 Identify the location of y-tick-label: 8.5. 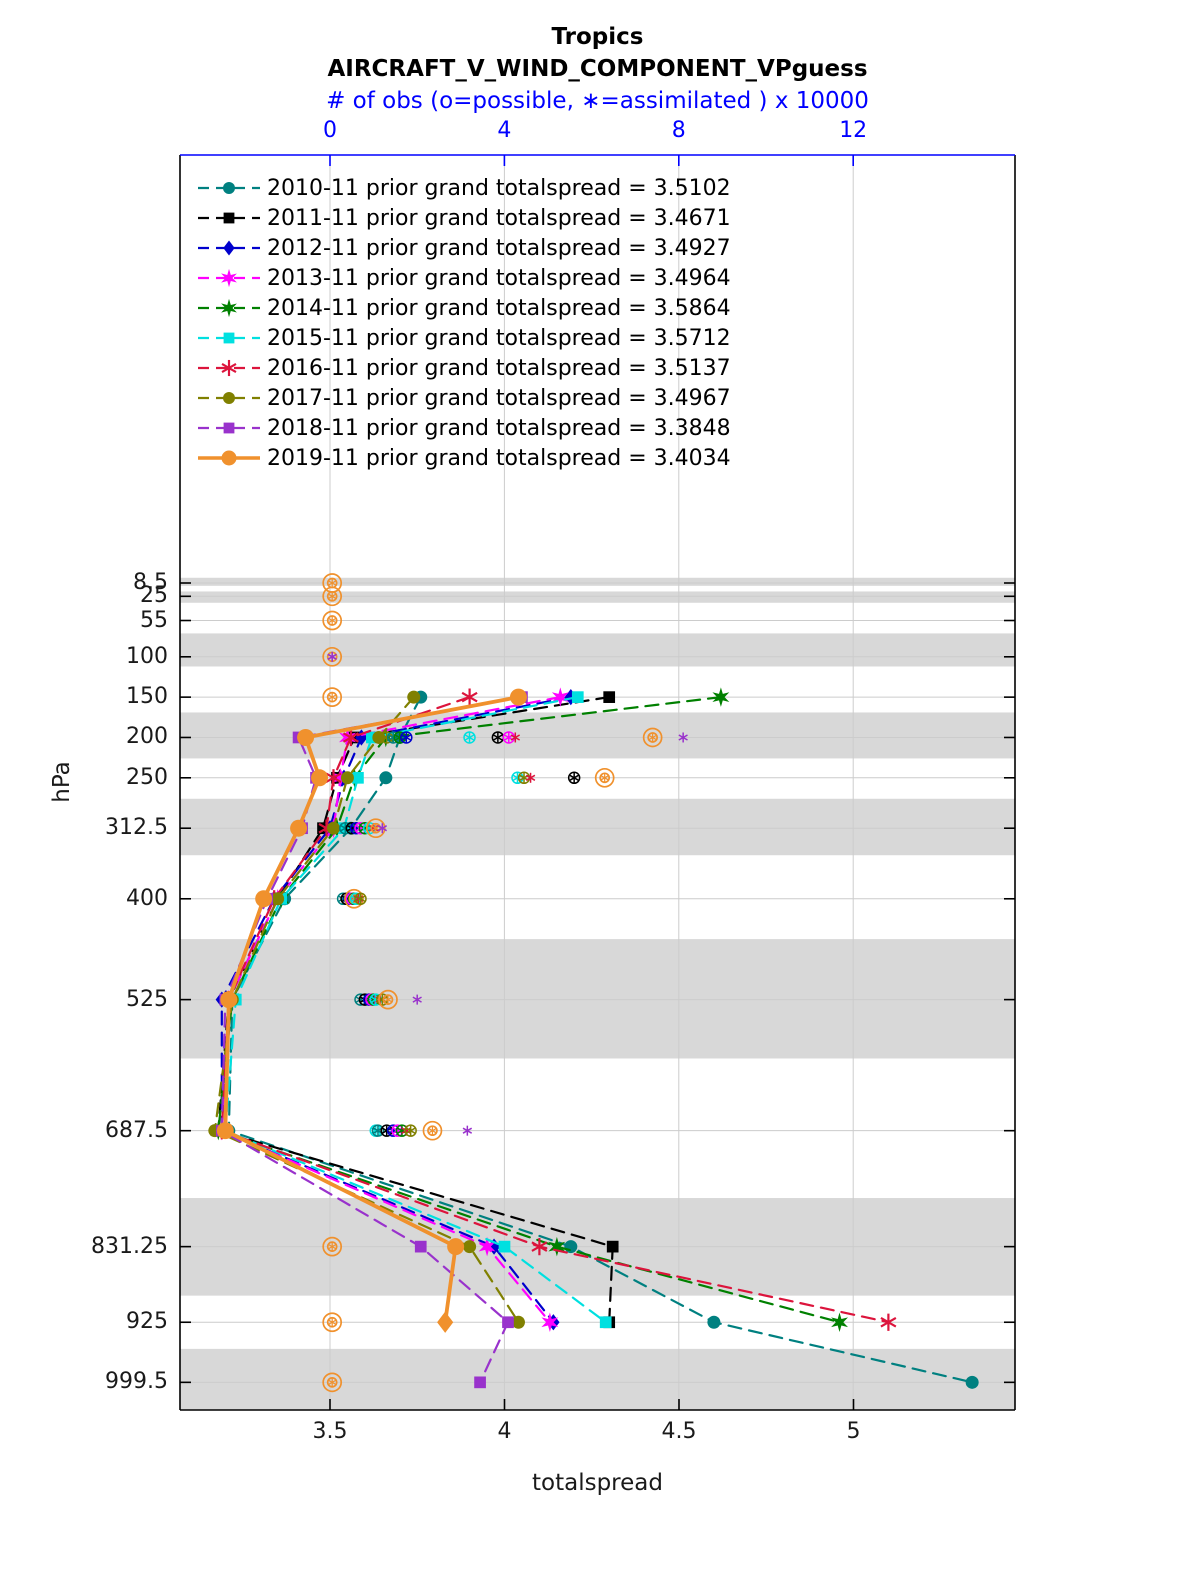
(150, 582).